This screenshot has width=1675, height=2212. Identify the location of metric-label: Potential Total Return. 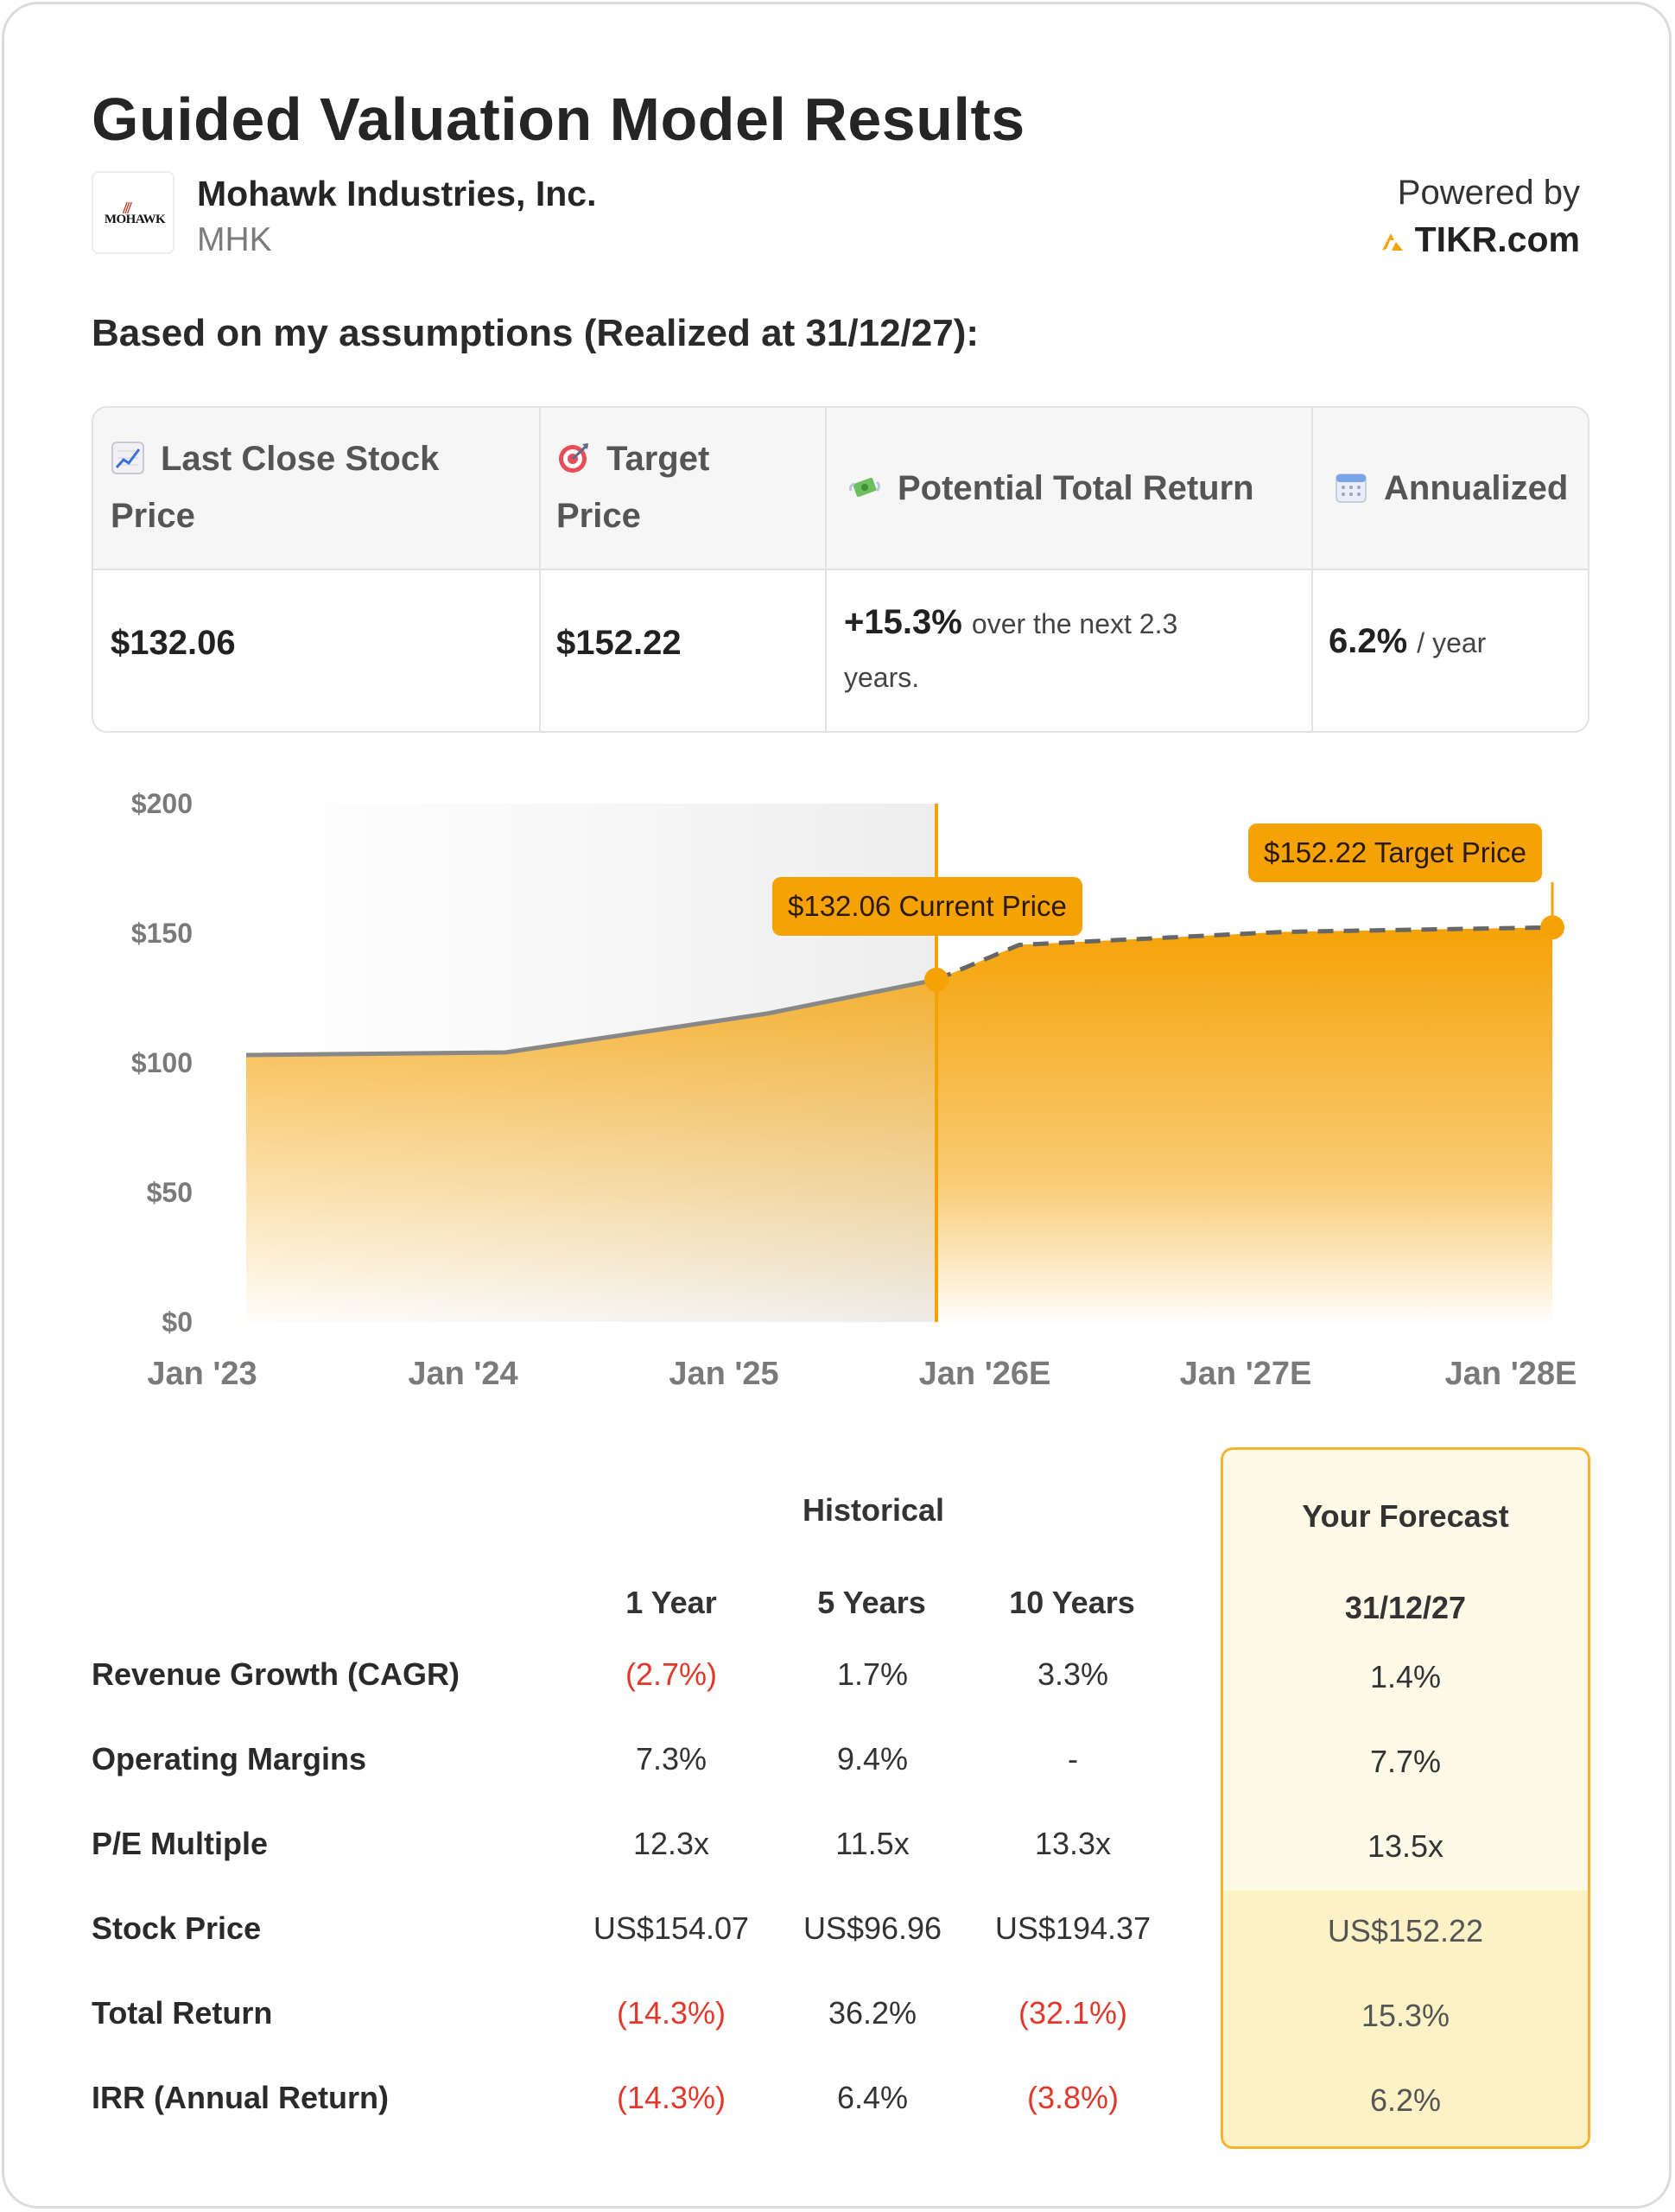
(1076, 488).